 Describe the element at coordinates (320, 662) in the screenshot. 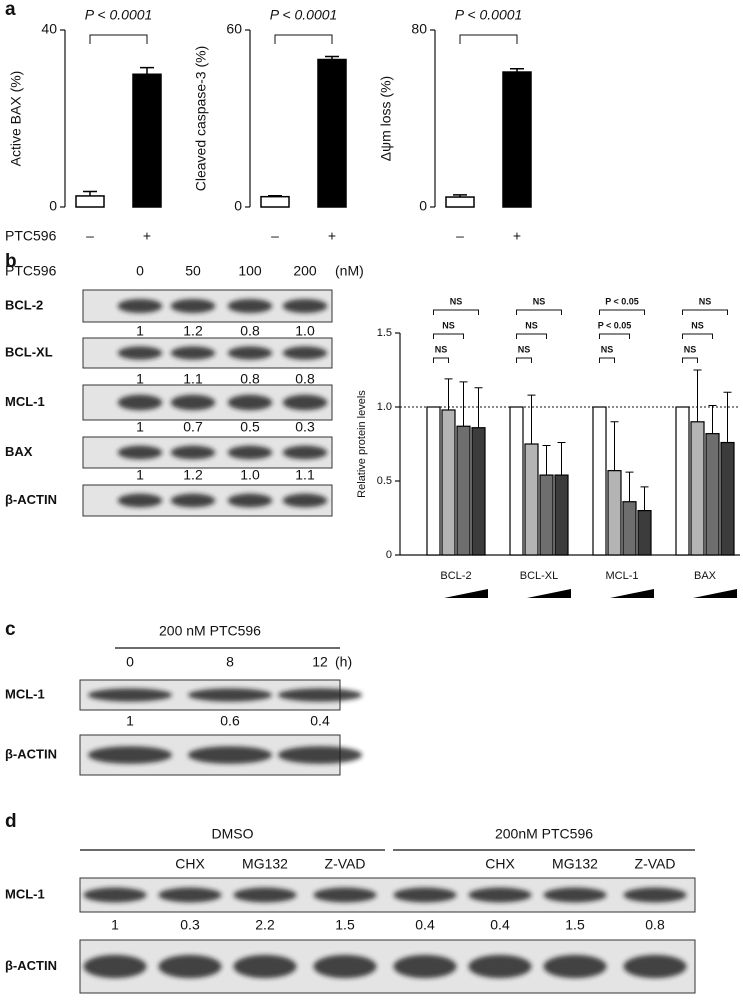

I see `lane-label: 12` at that location.